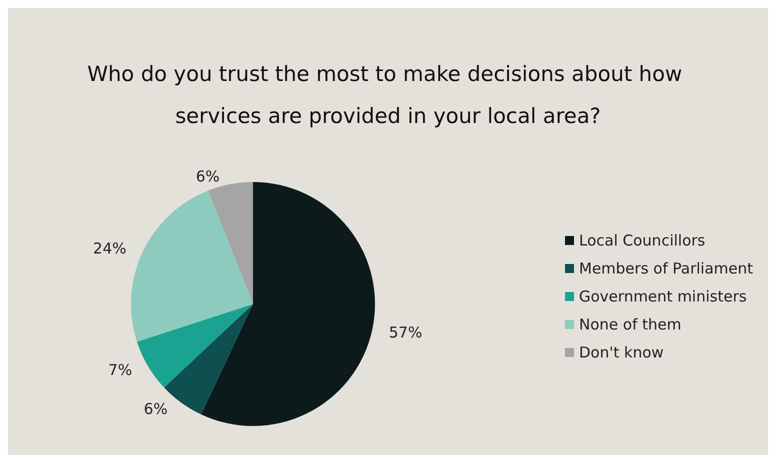 The image size is (776, 463). I want to click on legend-label: Local Councillors, so click(642, 241).